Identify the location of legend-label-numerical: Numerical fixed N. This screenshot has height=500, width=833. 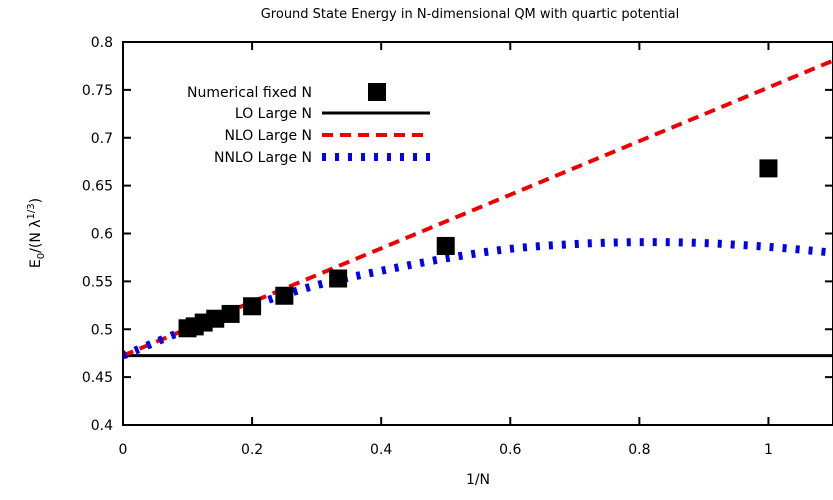
(249, 93).